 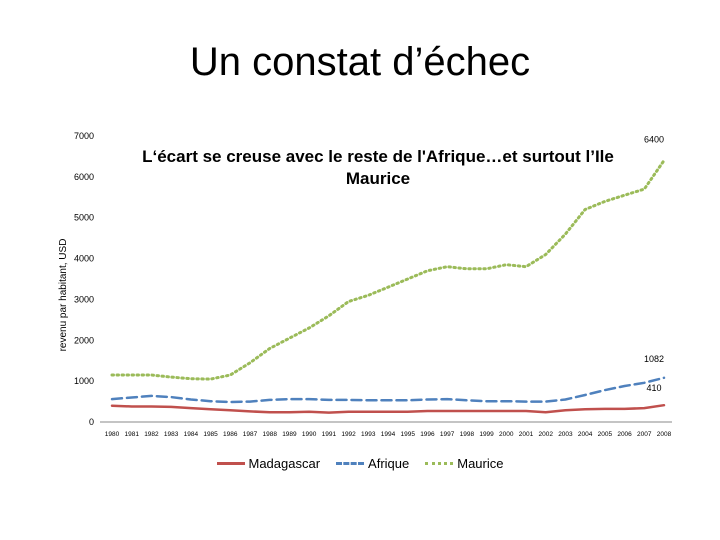 I want to click on x-tick-label: 1998, so click(x=467, y=434).